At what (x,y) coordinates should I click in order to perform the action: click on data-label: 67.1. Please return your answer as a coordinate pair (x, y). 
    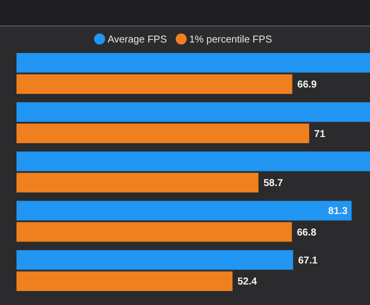
    Looking at the image, I should click on (308, 260).